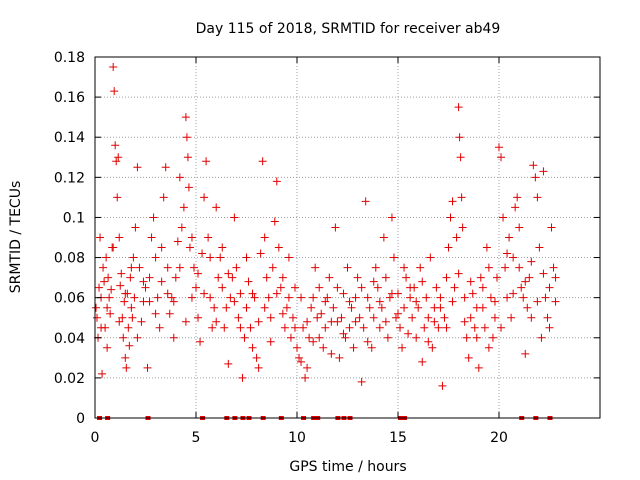 The height and width of the screenshot is (480, 640). I want to click on y-tick-label: 0.06, so click(69, 299).